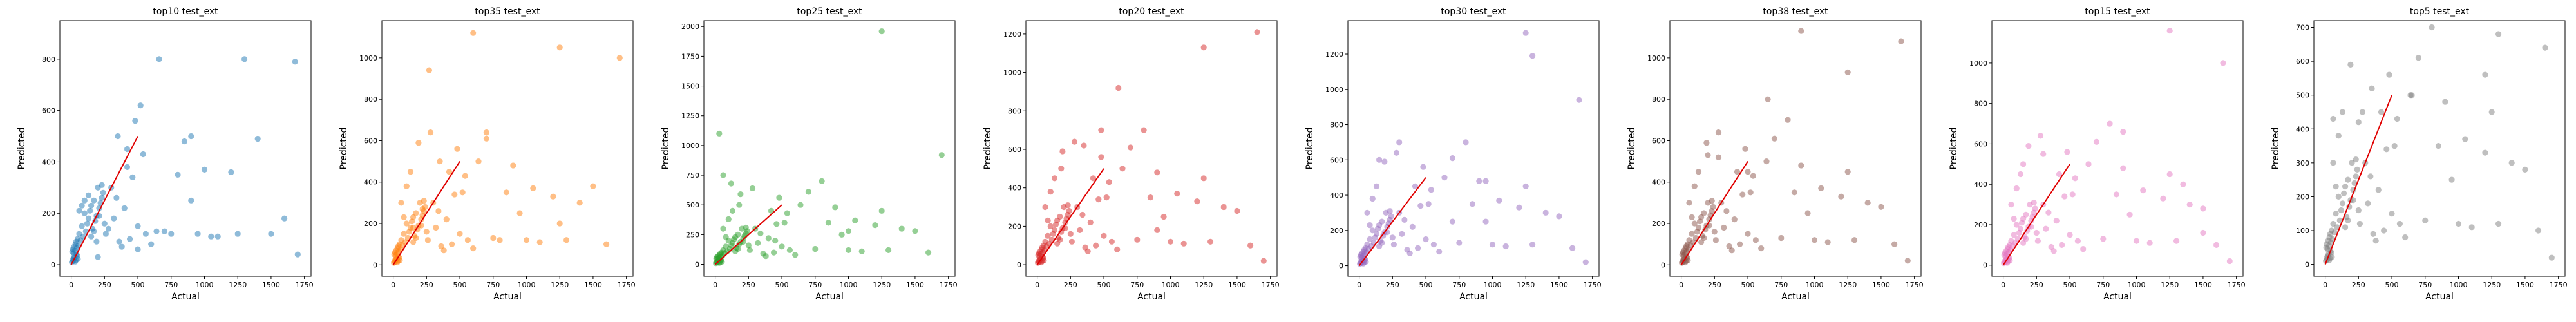 This screenshot has height=322, width=2576. What do you see at coordinates (1663, 265) in the screenshot?
I see `y-tick-label: 0` at bounding box center [1663, 265].